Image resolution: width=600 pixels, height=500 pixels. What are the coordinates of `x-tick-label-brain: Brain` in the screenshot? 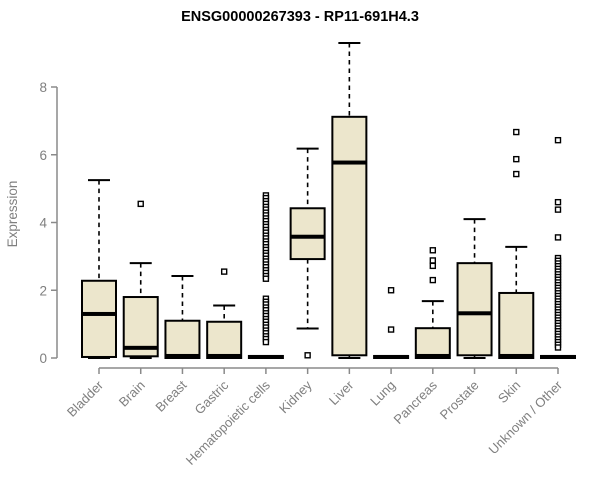 It's located at (132, 394).